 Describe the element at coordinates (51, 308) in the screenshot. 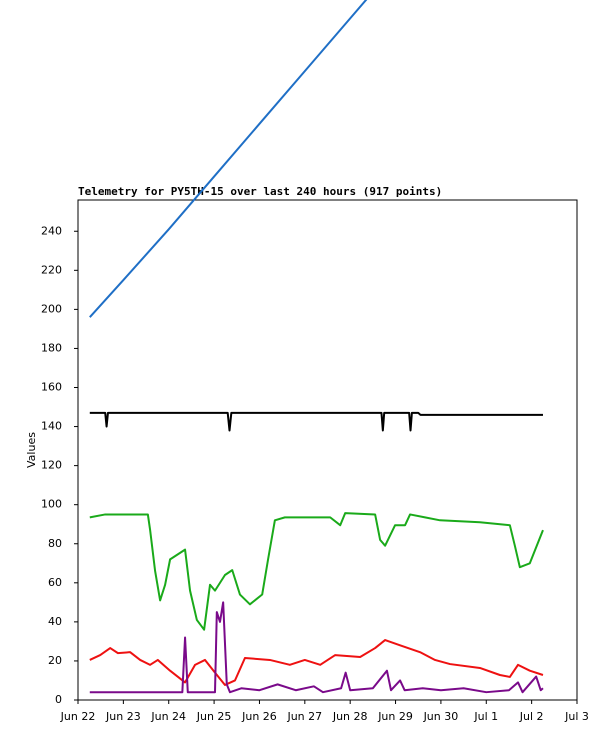

I see `y-tick-label: 200` at that location.